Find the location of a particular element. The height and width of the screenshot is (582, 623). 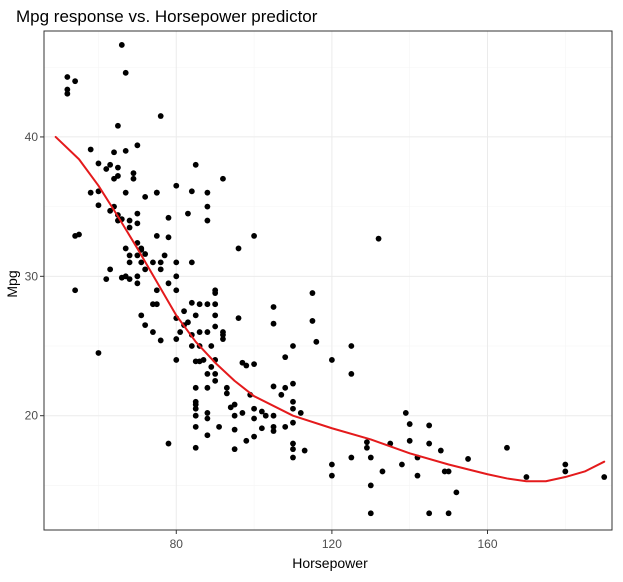

y-tick-label: 40 is located at coordinates (32, 137).